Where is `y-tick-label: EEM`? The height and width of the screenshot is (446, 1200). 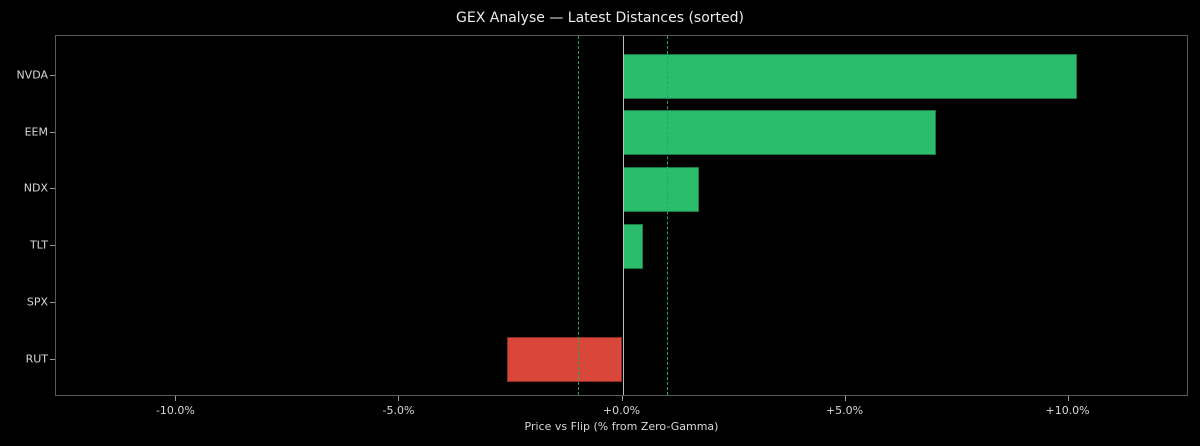
y-tick-label: EEM is located at coordinates (36, 132).